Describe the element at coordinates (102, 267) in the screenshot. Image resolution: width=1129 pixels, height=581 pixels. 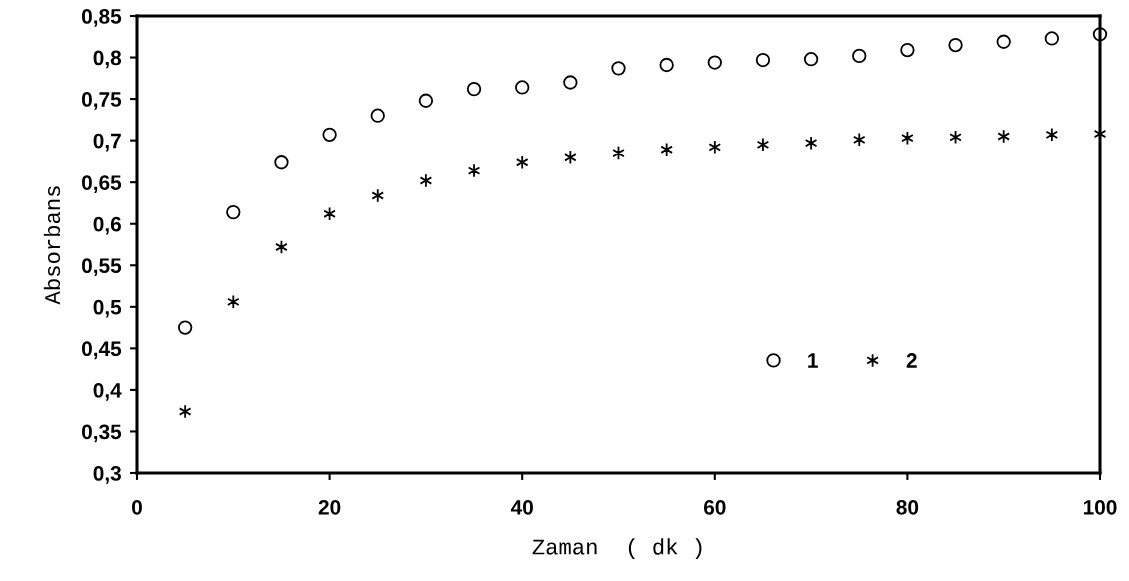
I see `y-tick-label: 0,55` at that location.